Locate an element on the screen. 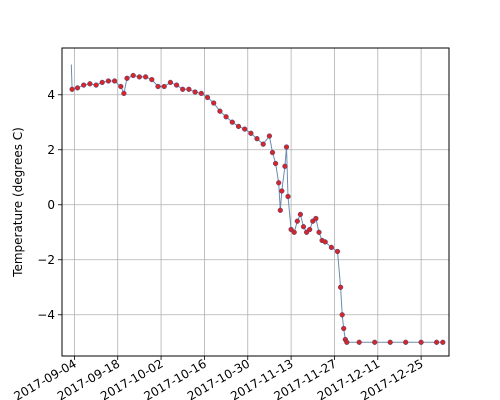  y-tick-label: −4 is located at coordinates (46, 315).